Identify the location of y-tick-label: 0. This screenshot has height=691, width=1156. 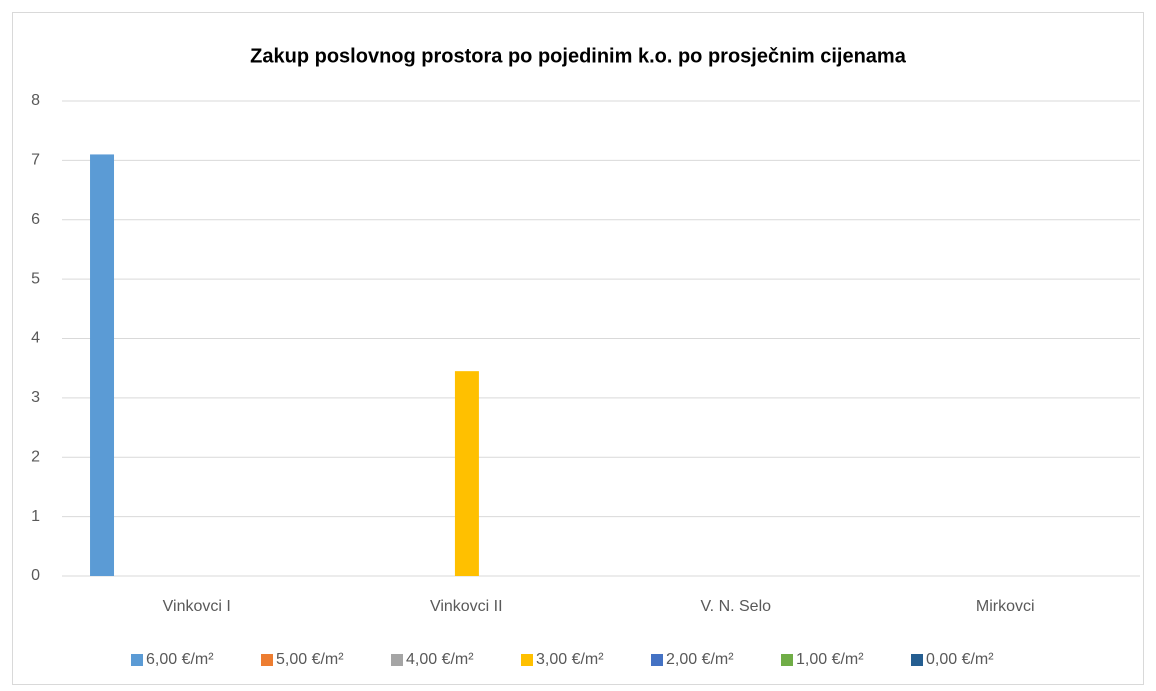
(35, 575).